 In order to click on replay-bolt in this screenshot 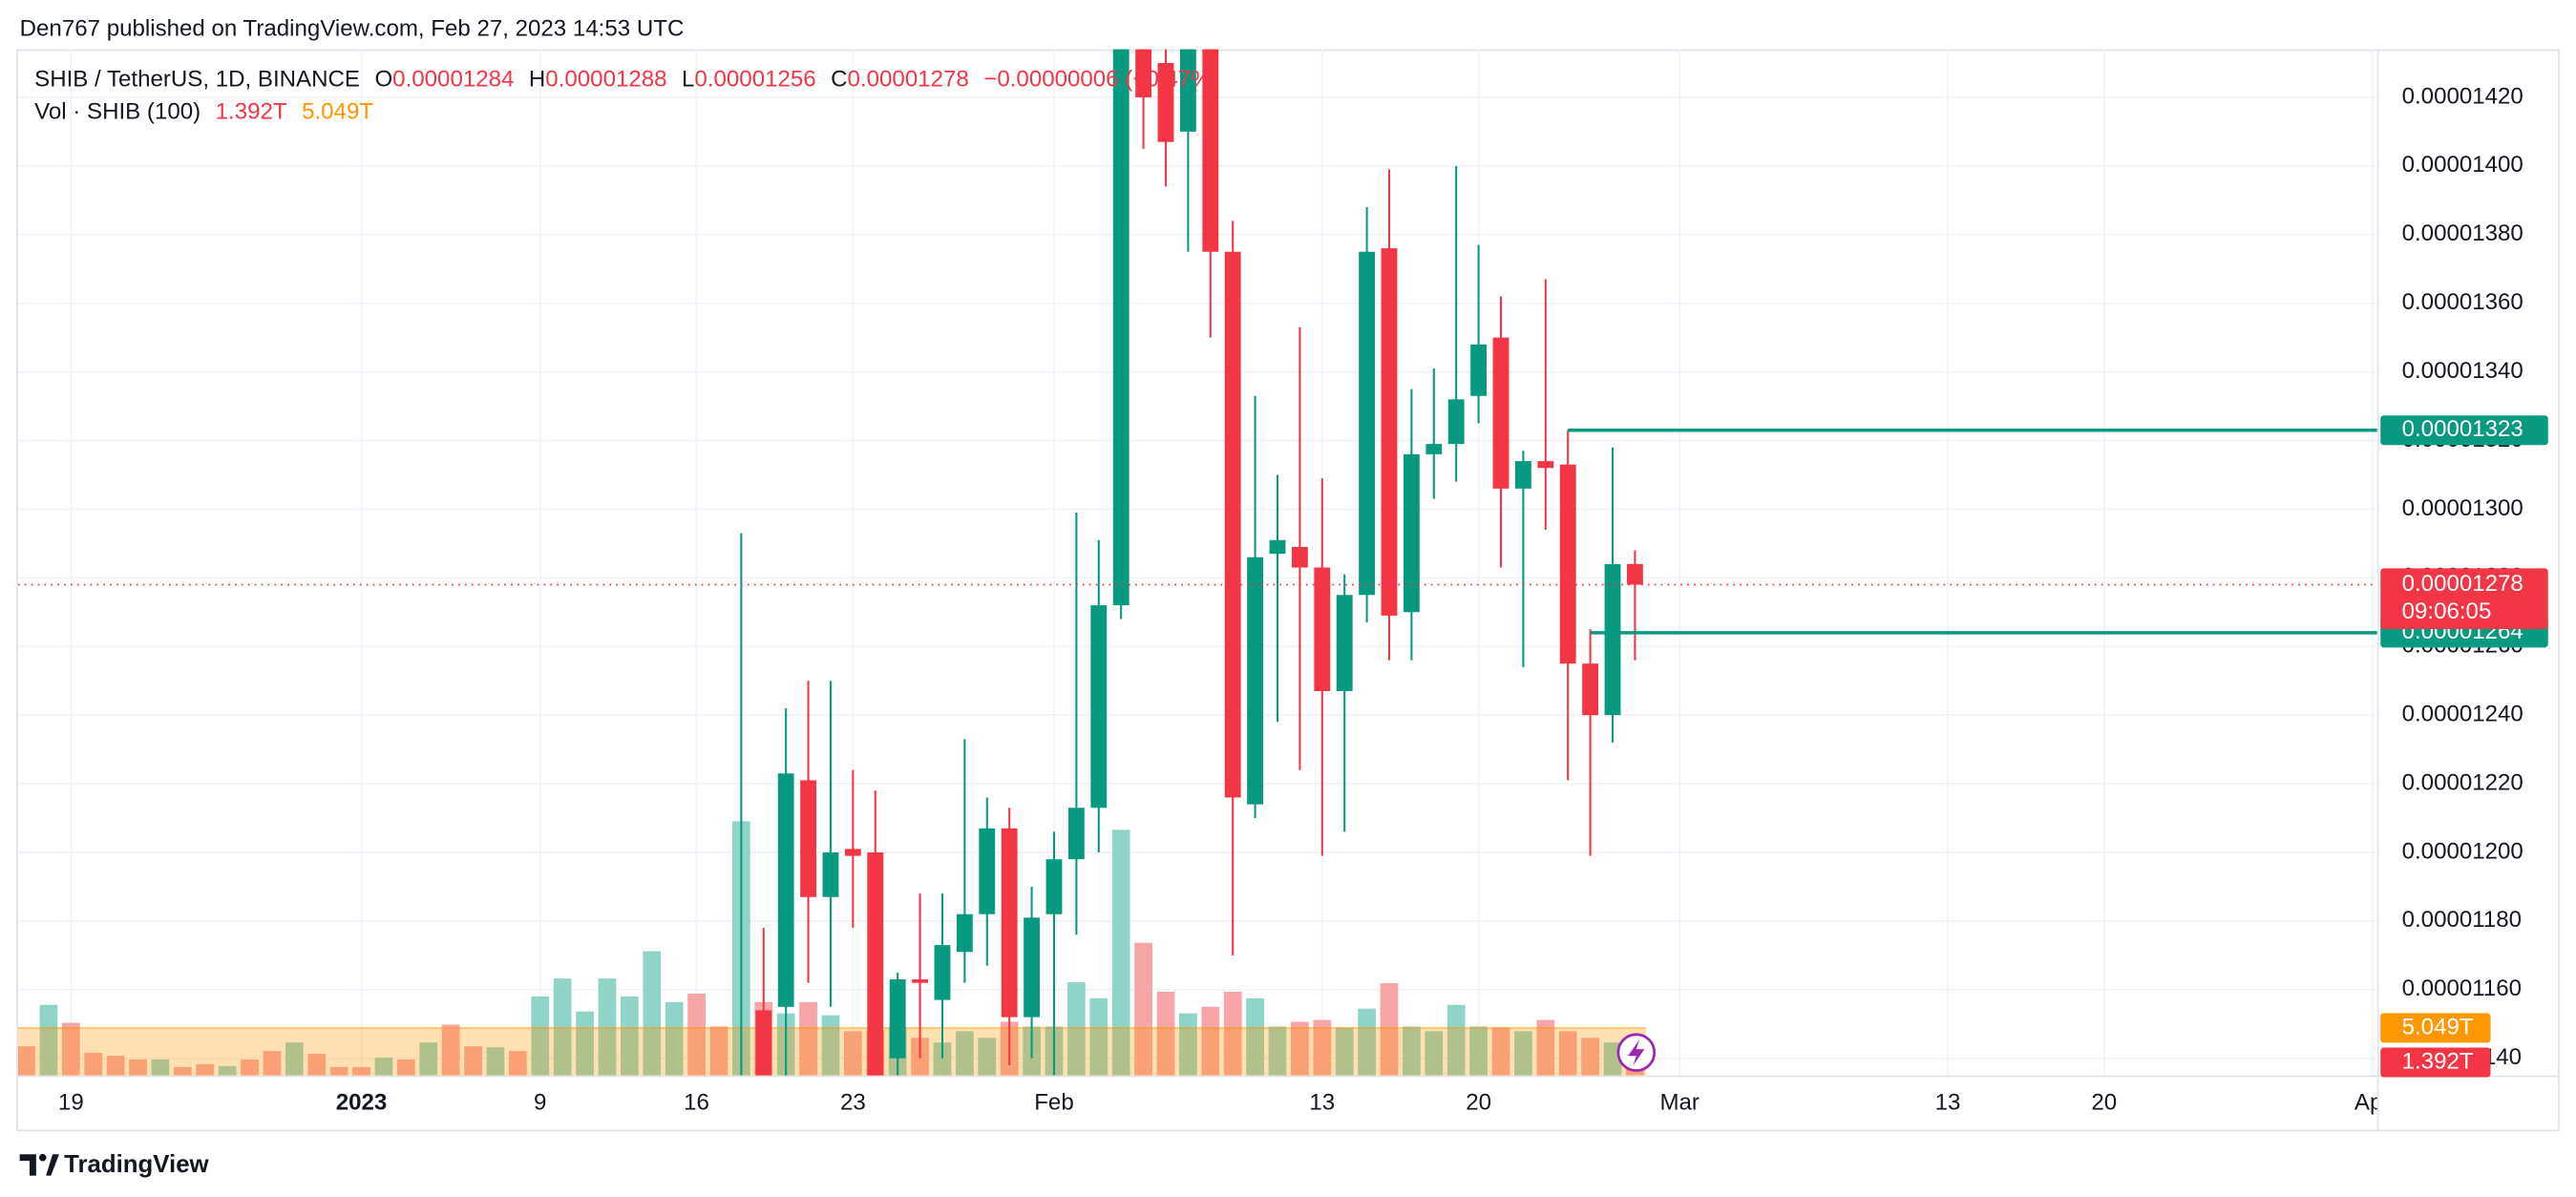, I will do `click(1636, 1053)`.